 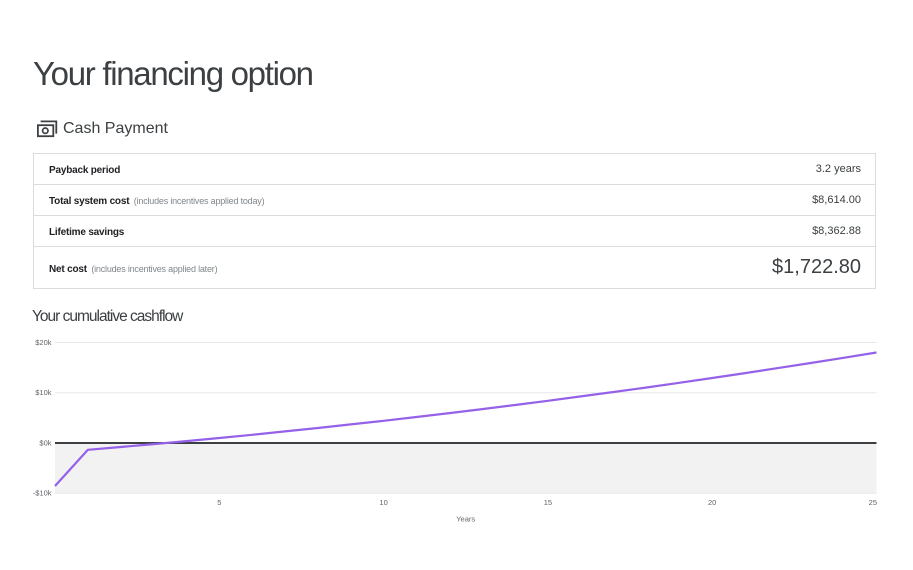 I want to click on svg-text: 25, so click(x=873, y=502).